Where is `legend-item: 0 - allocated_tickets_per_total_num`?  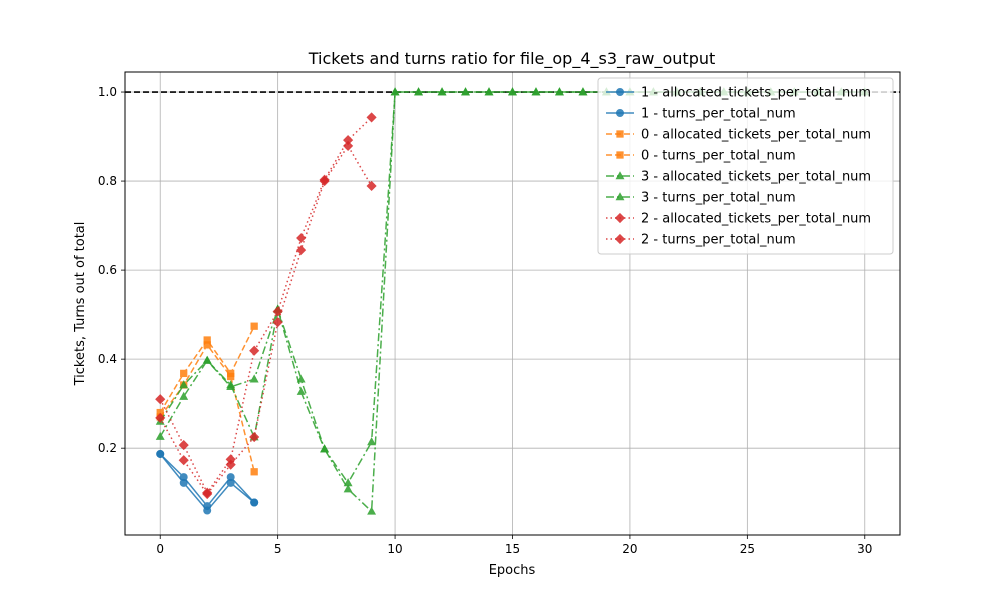
legend-item: 0 - allocated_tickets_per_total_num is located at coordinates (738, 135).